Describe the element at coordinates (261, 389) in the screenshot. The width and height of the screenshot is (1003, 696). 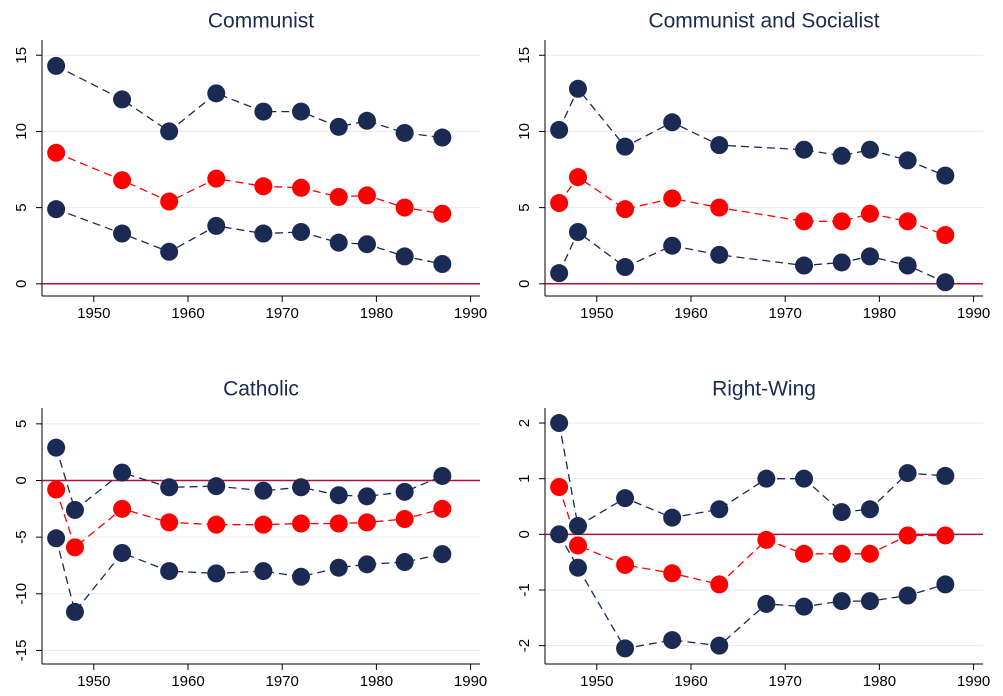
I see `chart-title: Catholic` at that location.